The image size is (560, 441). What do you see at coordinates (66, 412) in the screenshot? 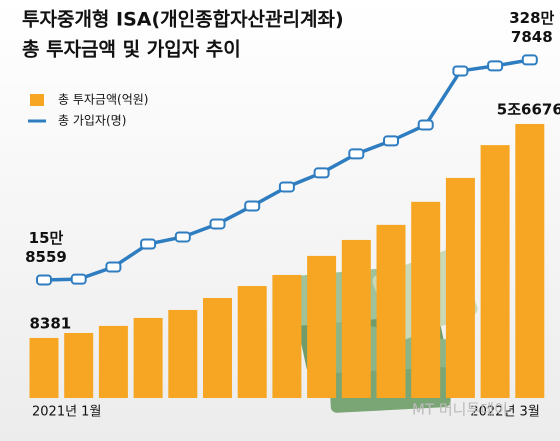
I see `x-tick-label: 2021년 1월` at bounding box center [66, 412].